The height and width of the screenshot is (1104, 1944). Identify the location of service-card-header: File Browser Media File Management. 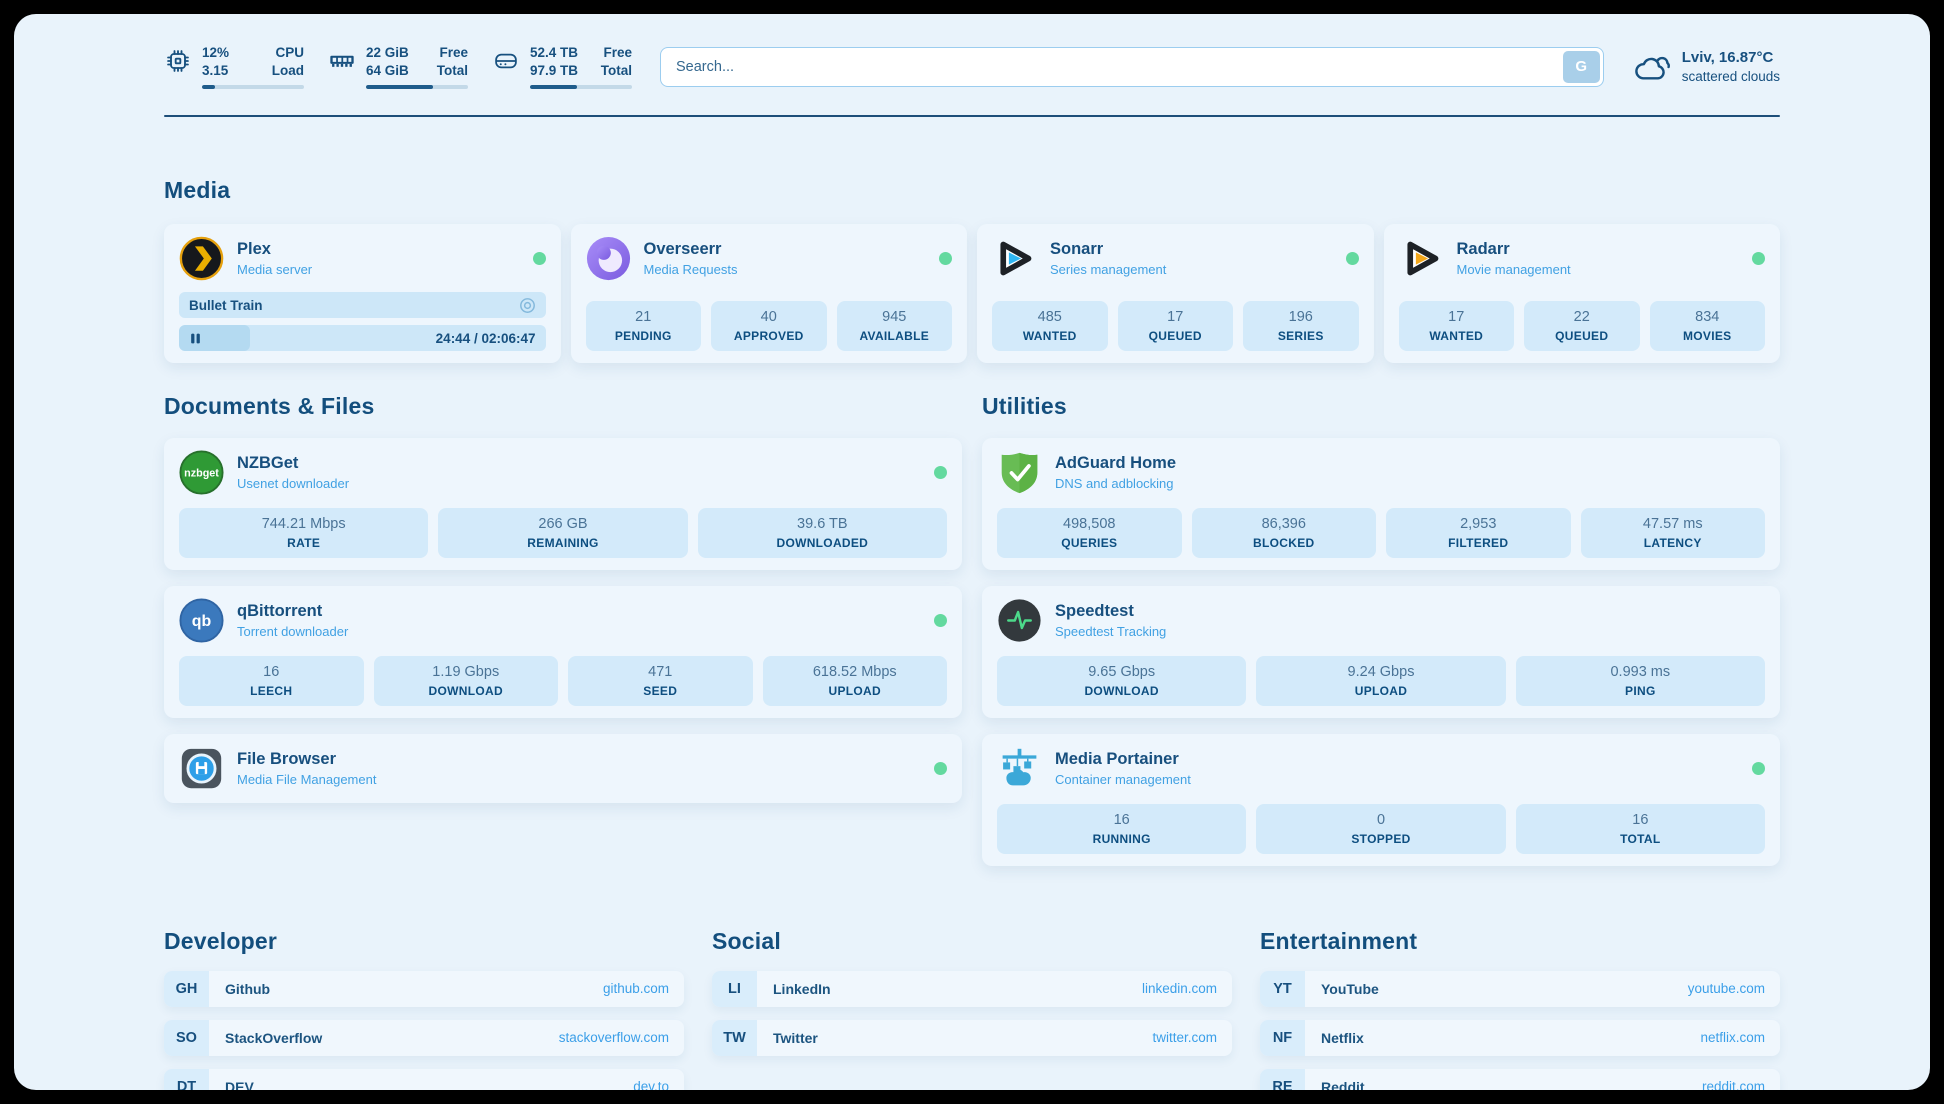
(563, 768).